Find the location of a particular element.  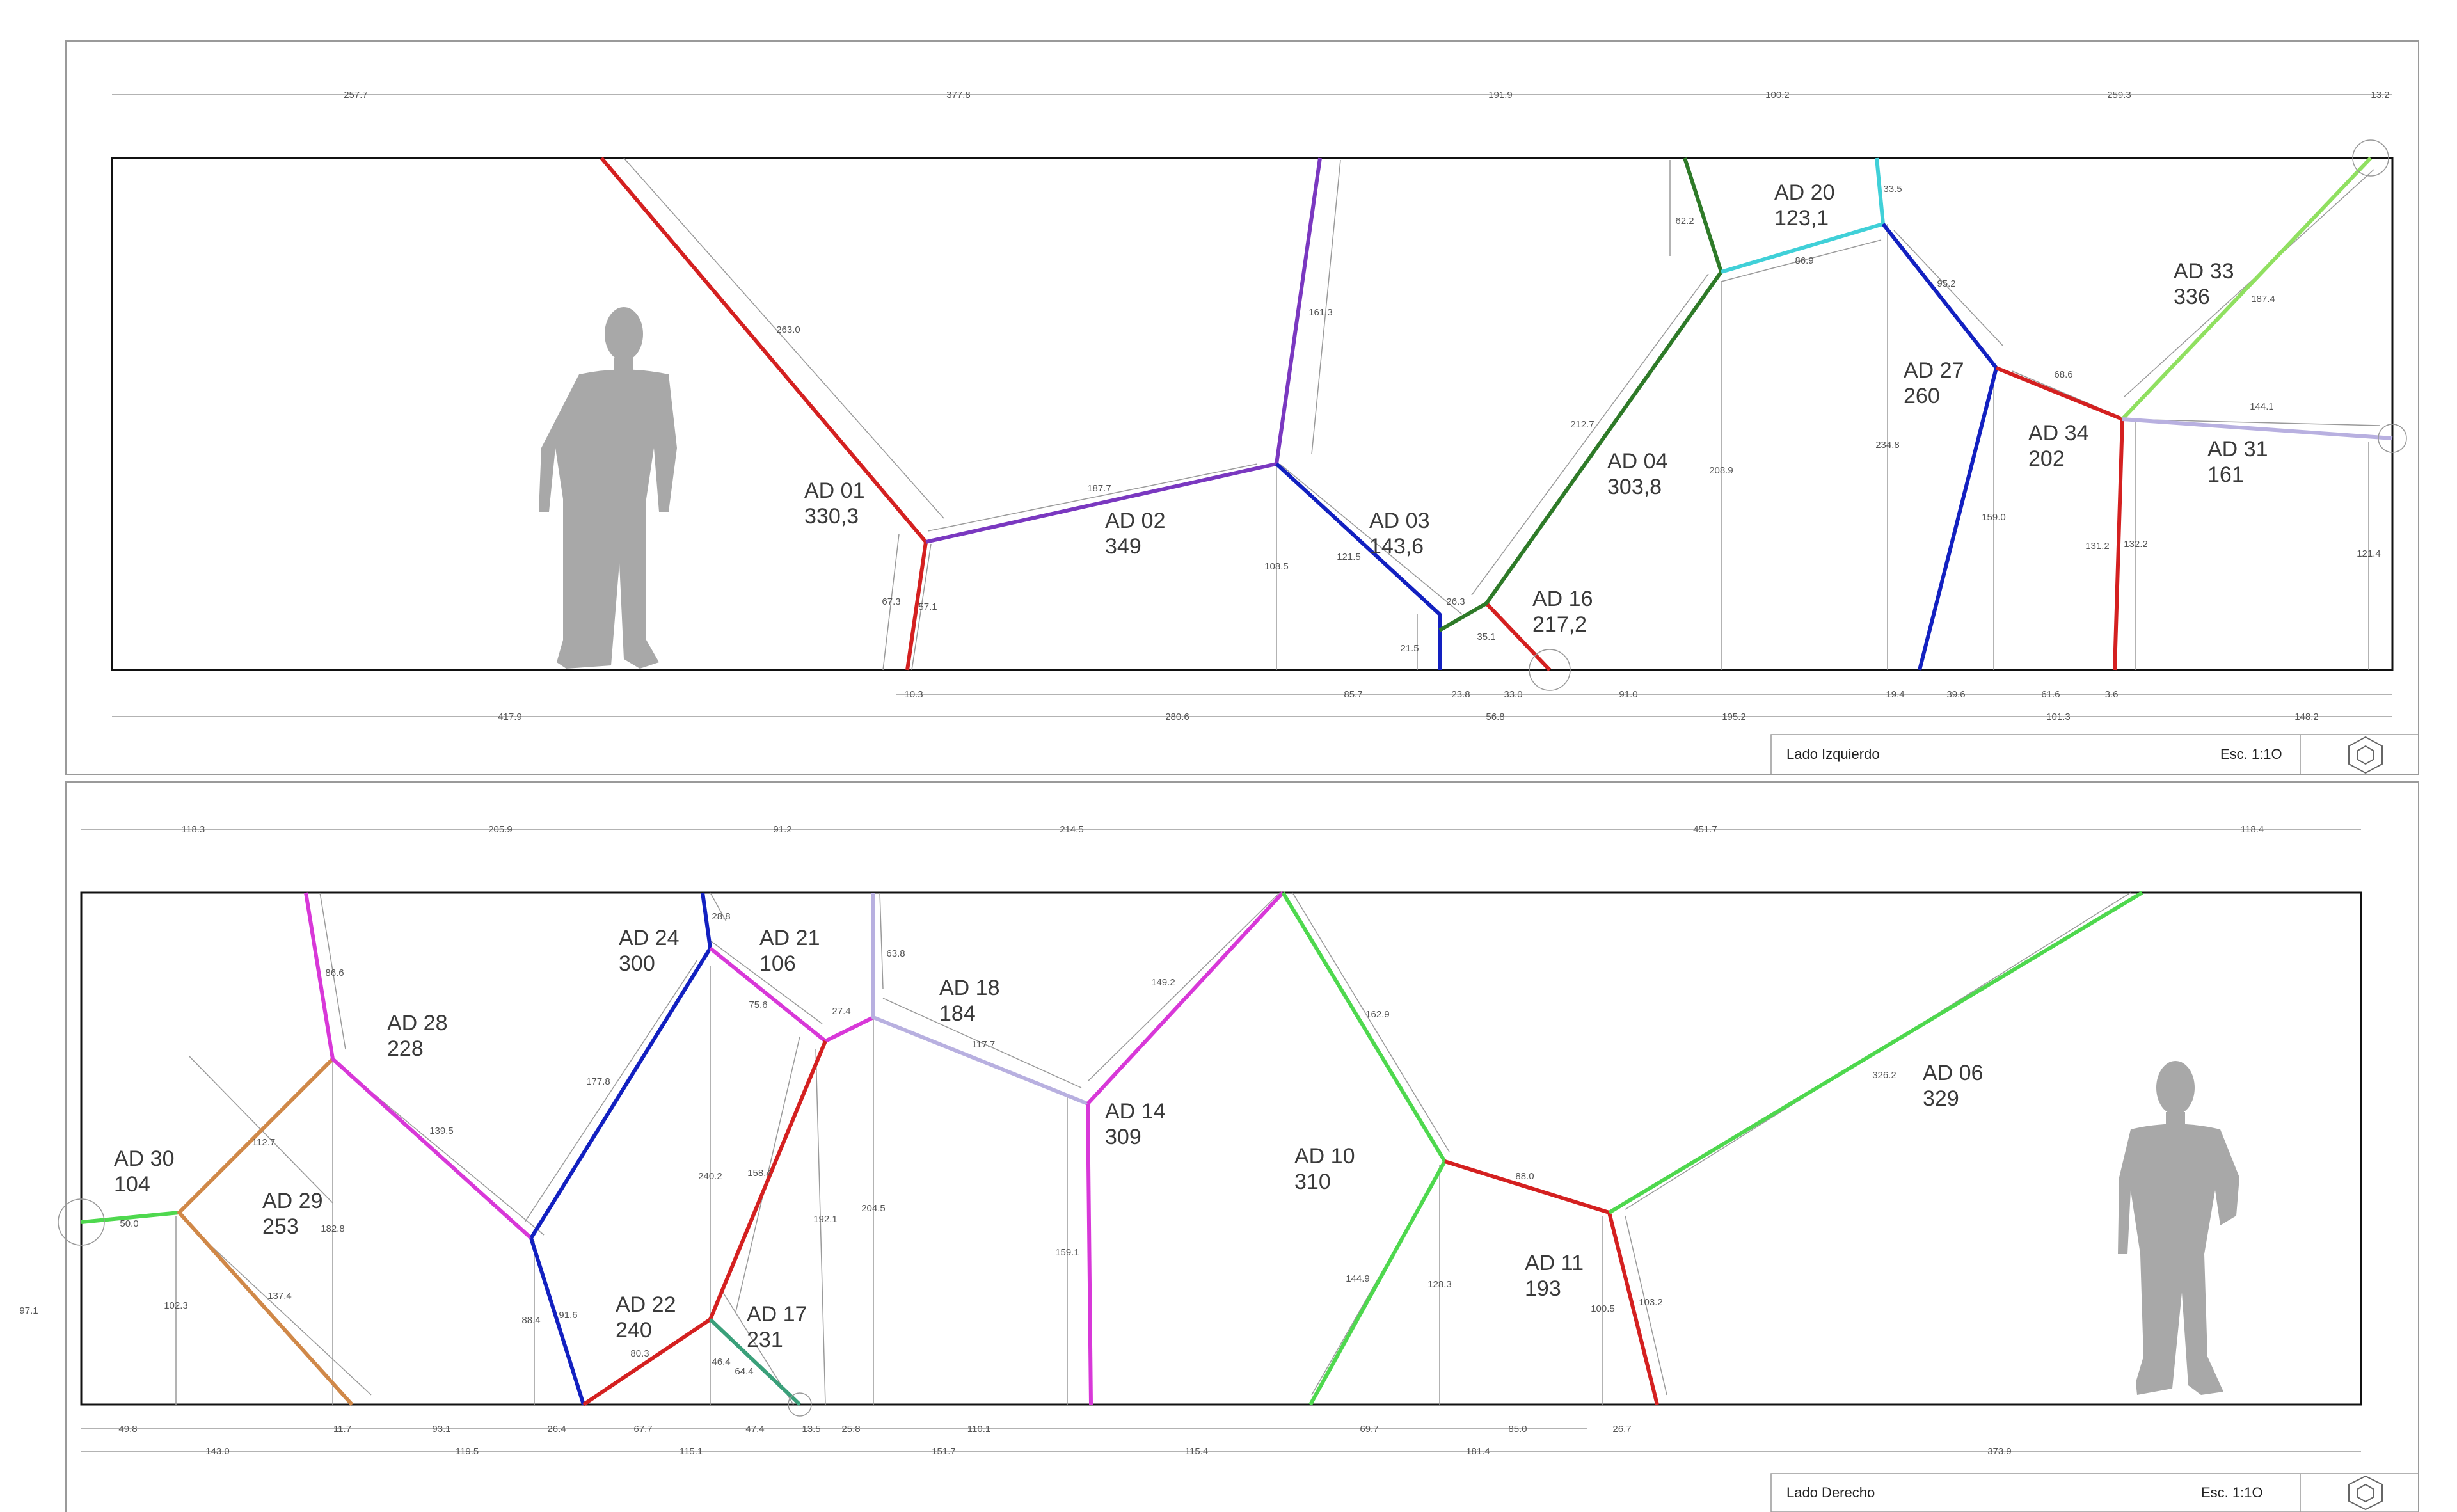

cut-ad33 is located at coordinates (2246, 288).